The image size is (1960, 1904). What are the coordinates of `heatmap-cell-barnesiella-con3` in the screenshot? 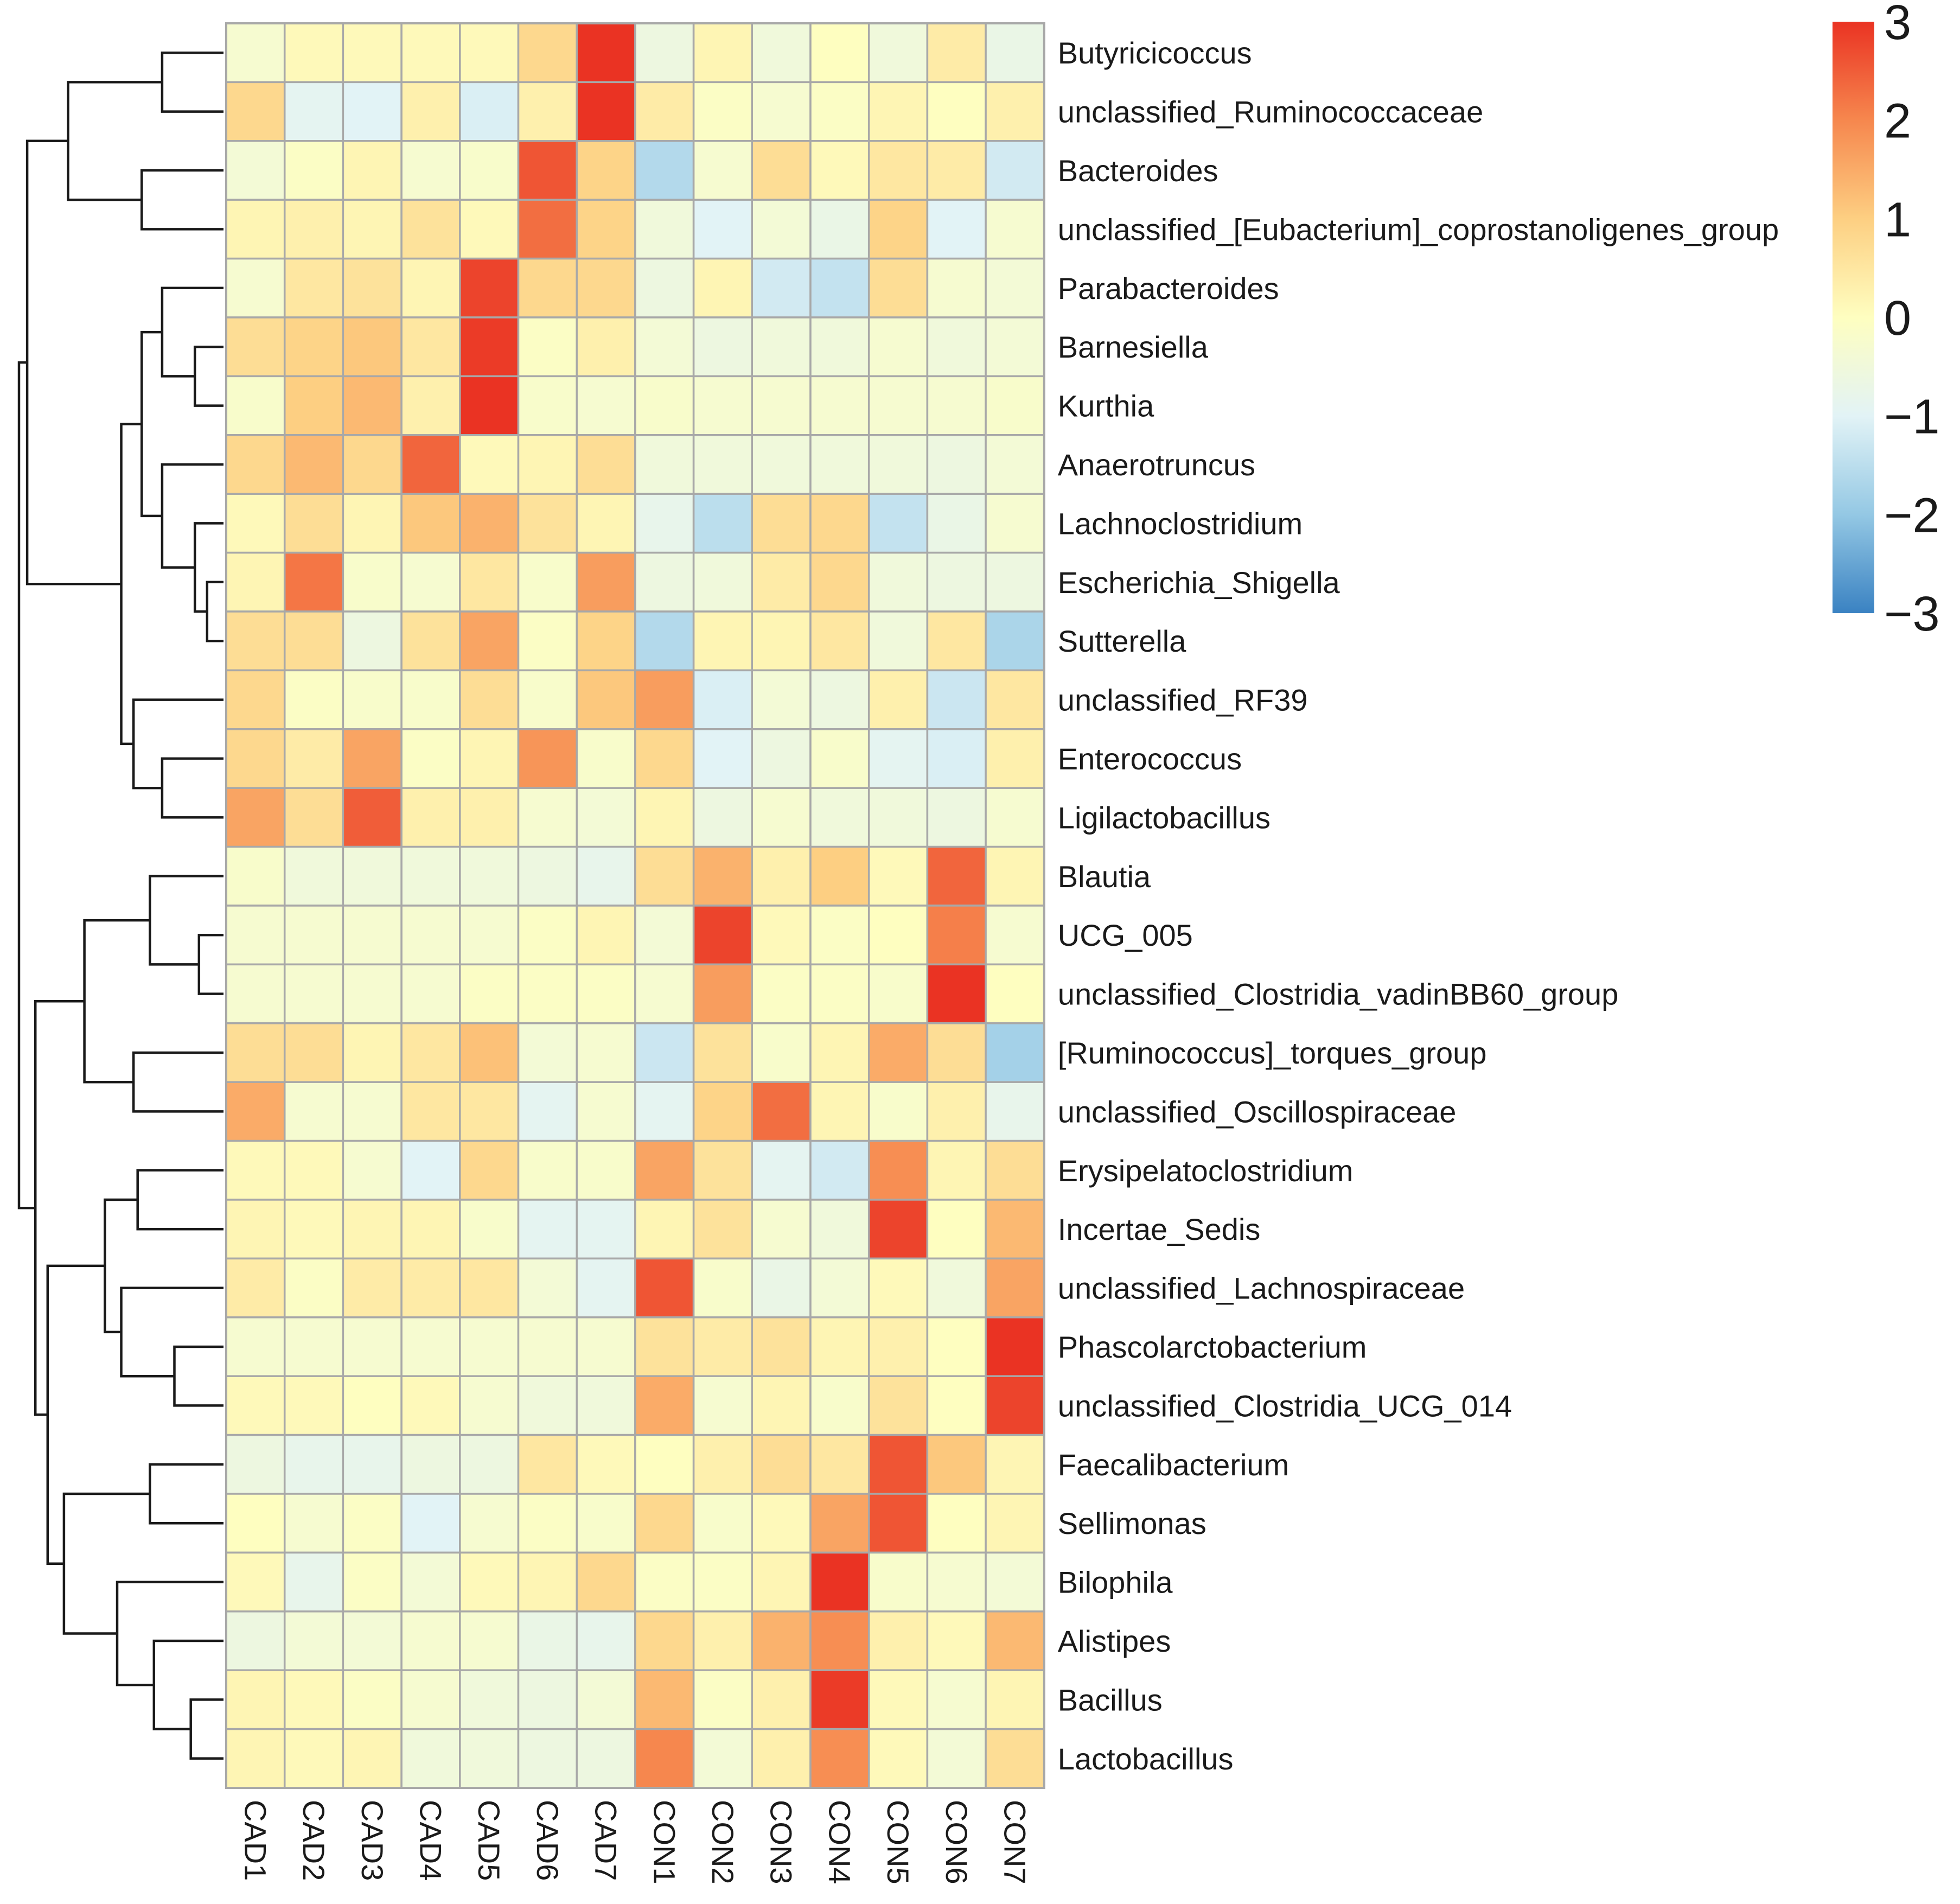 It's located at (781, 347).